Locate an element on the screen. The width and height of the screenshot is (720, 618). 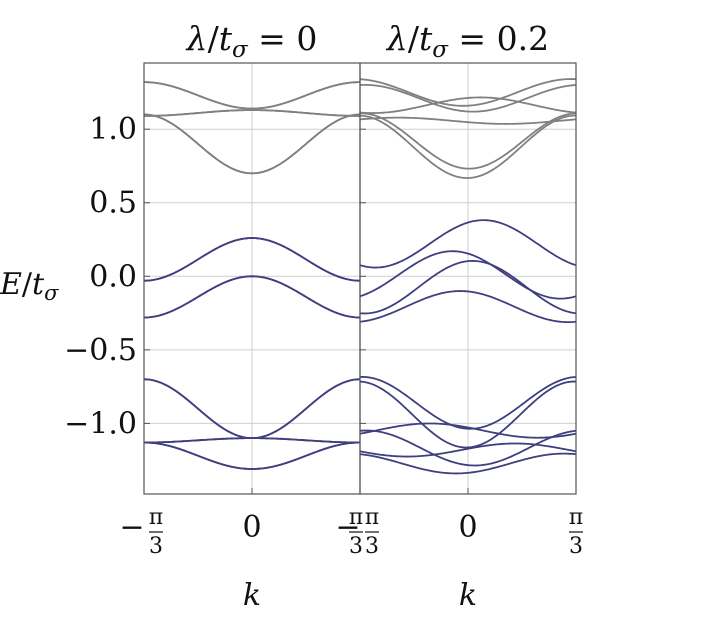
y-axis-label: E/tσ is located at coordinates (29, 286).